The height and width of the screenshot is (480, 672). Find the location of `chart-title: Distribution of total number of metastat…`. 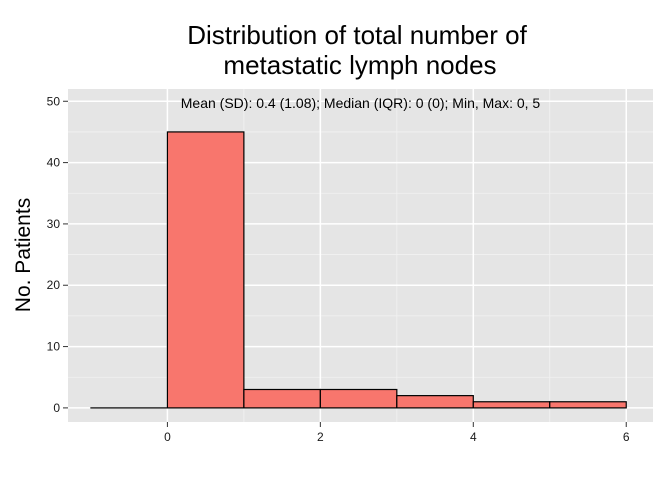

chart-title: Distribution of total number of metastat… is located at coordinates (357, 50).